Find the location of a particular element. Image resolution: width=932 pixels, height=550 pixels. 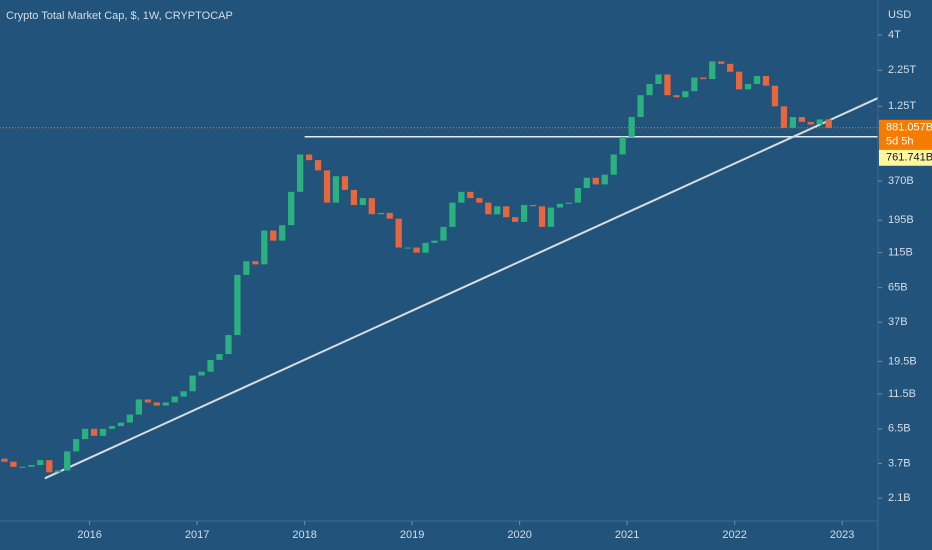

x-tick-label: 2021 is located at coordinates (627, 535).